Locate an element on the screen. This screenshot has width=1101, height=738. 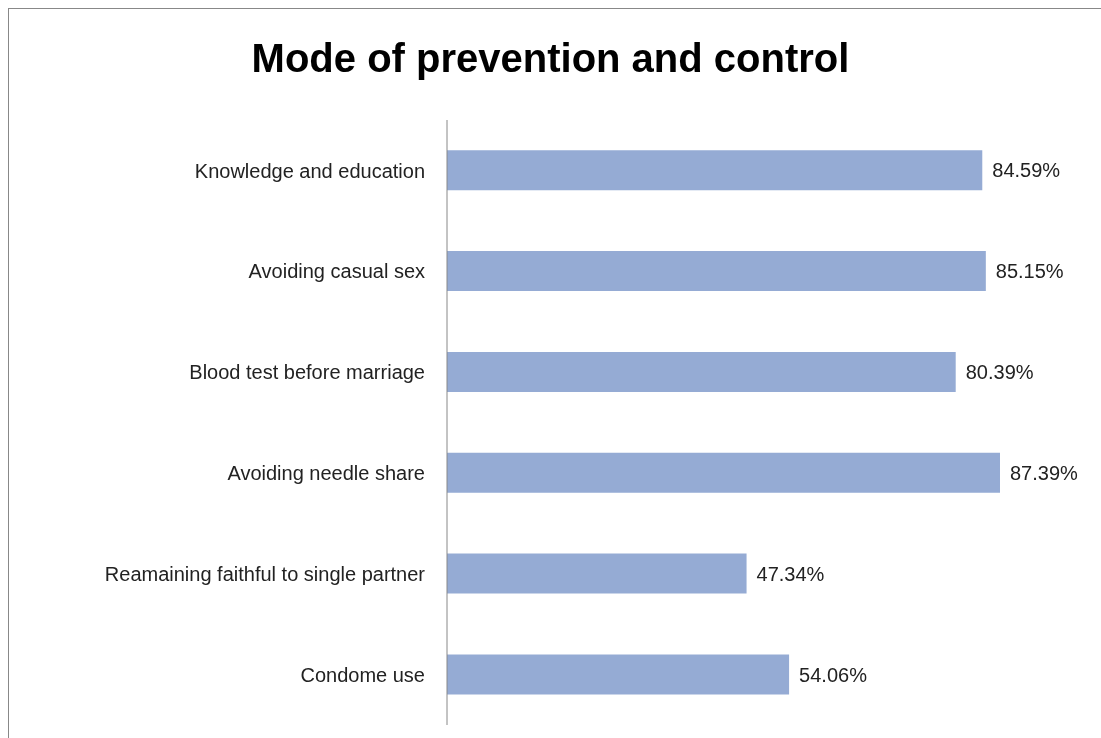
data-label: 85.15% is located at coordinates (1029, 271).